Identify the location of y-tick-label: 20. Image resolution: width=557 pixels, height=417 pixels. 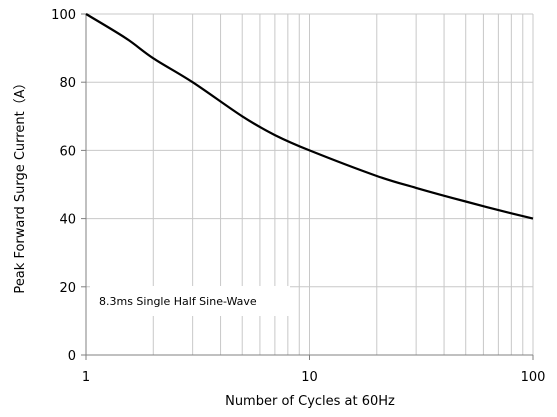
(67, 288).